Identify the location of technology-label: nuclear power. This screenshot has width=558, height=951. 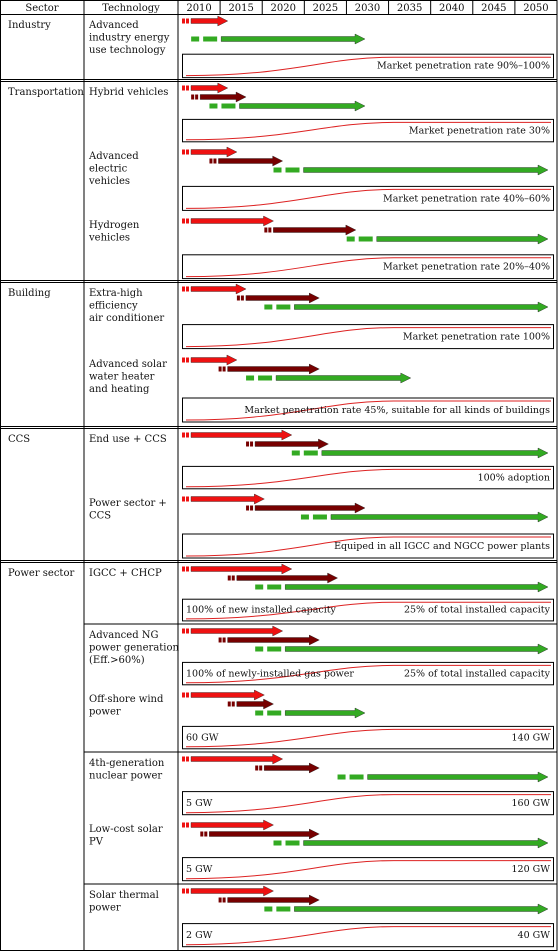
(125, 776).